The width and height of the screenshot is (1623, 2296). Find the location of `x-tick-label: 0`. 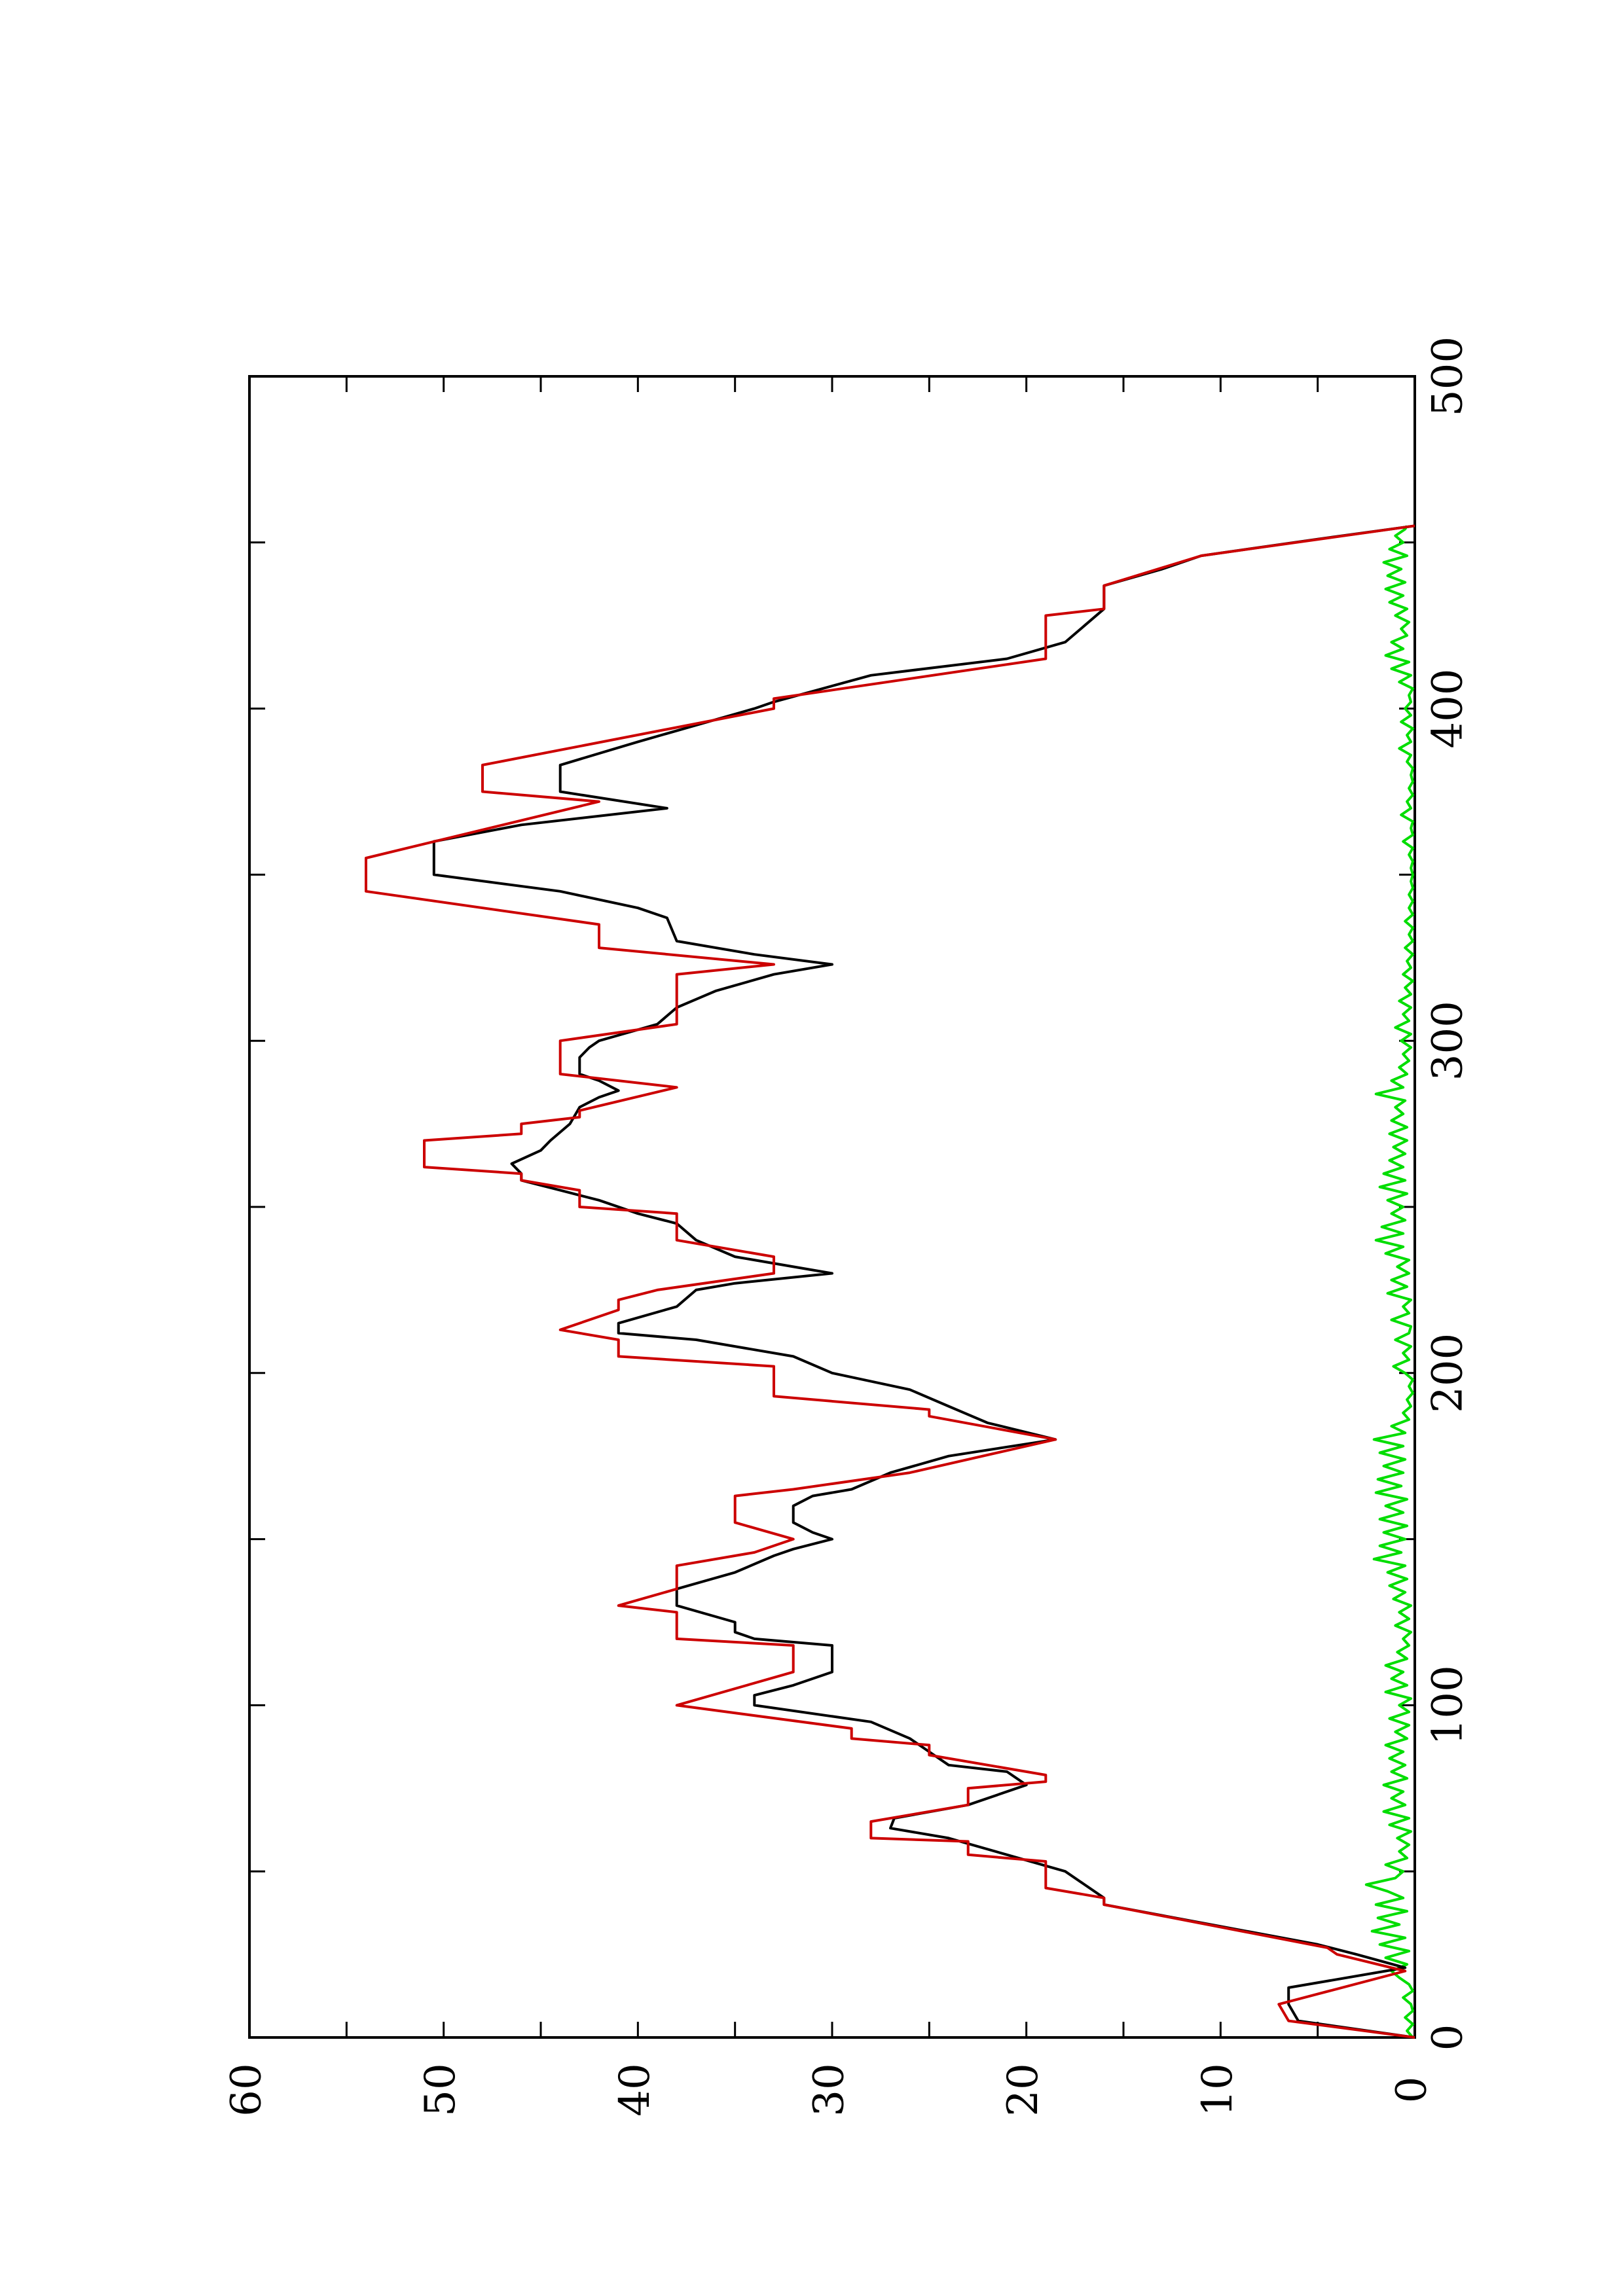

x-tick-label: 0 is located at coordinates (1448, 2037).